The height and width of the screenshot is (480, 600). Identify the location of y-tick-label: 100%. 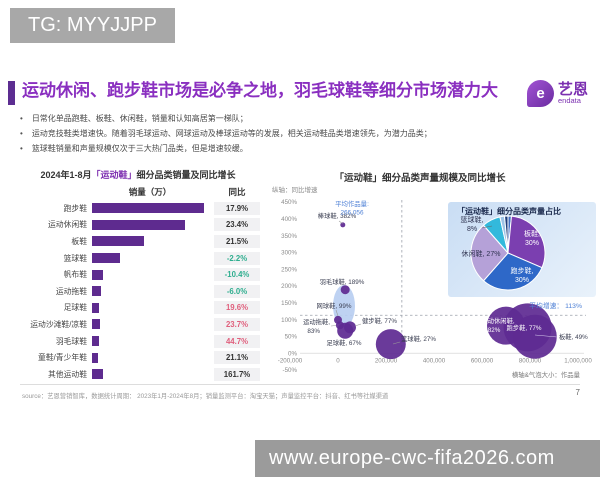
(289, 320).